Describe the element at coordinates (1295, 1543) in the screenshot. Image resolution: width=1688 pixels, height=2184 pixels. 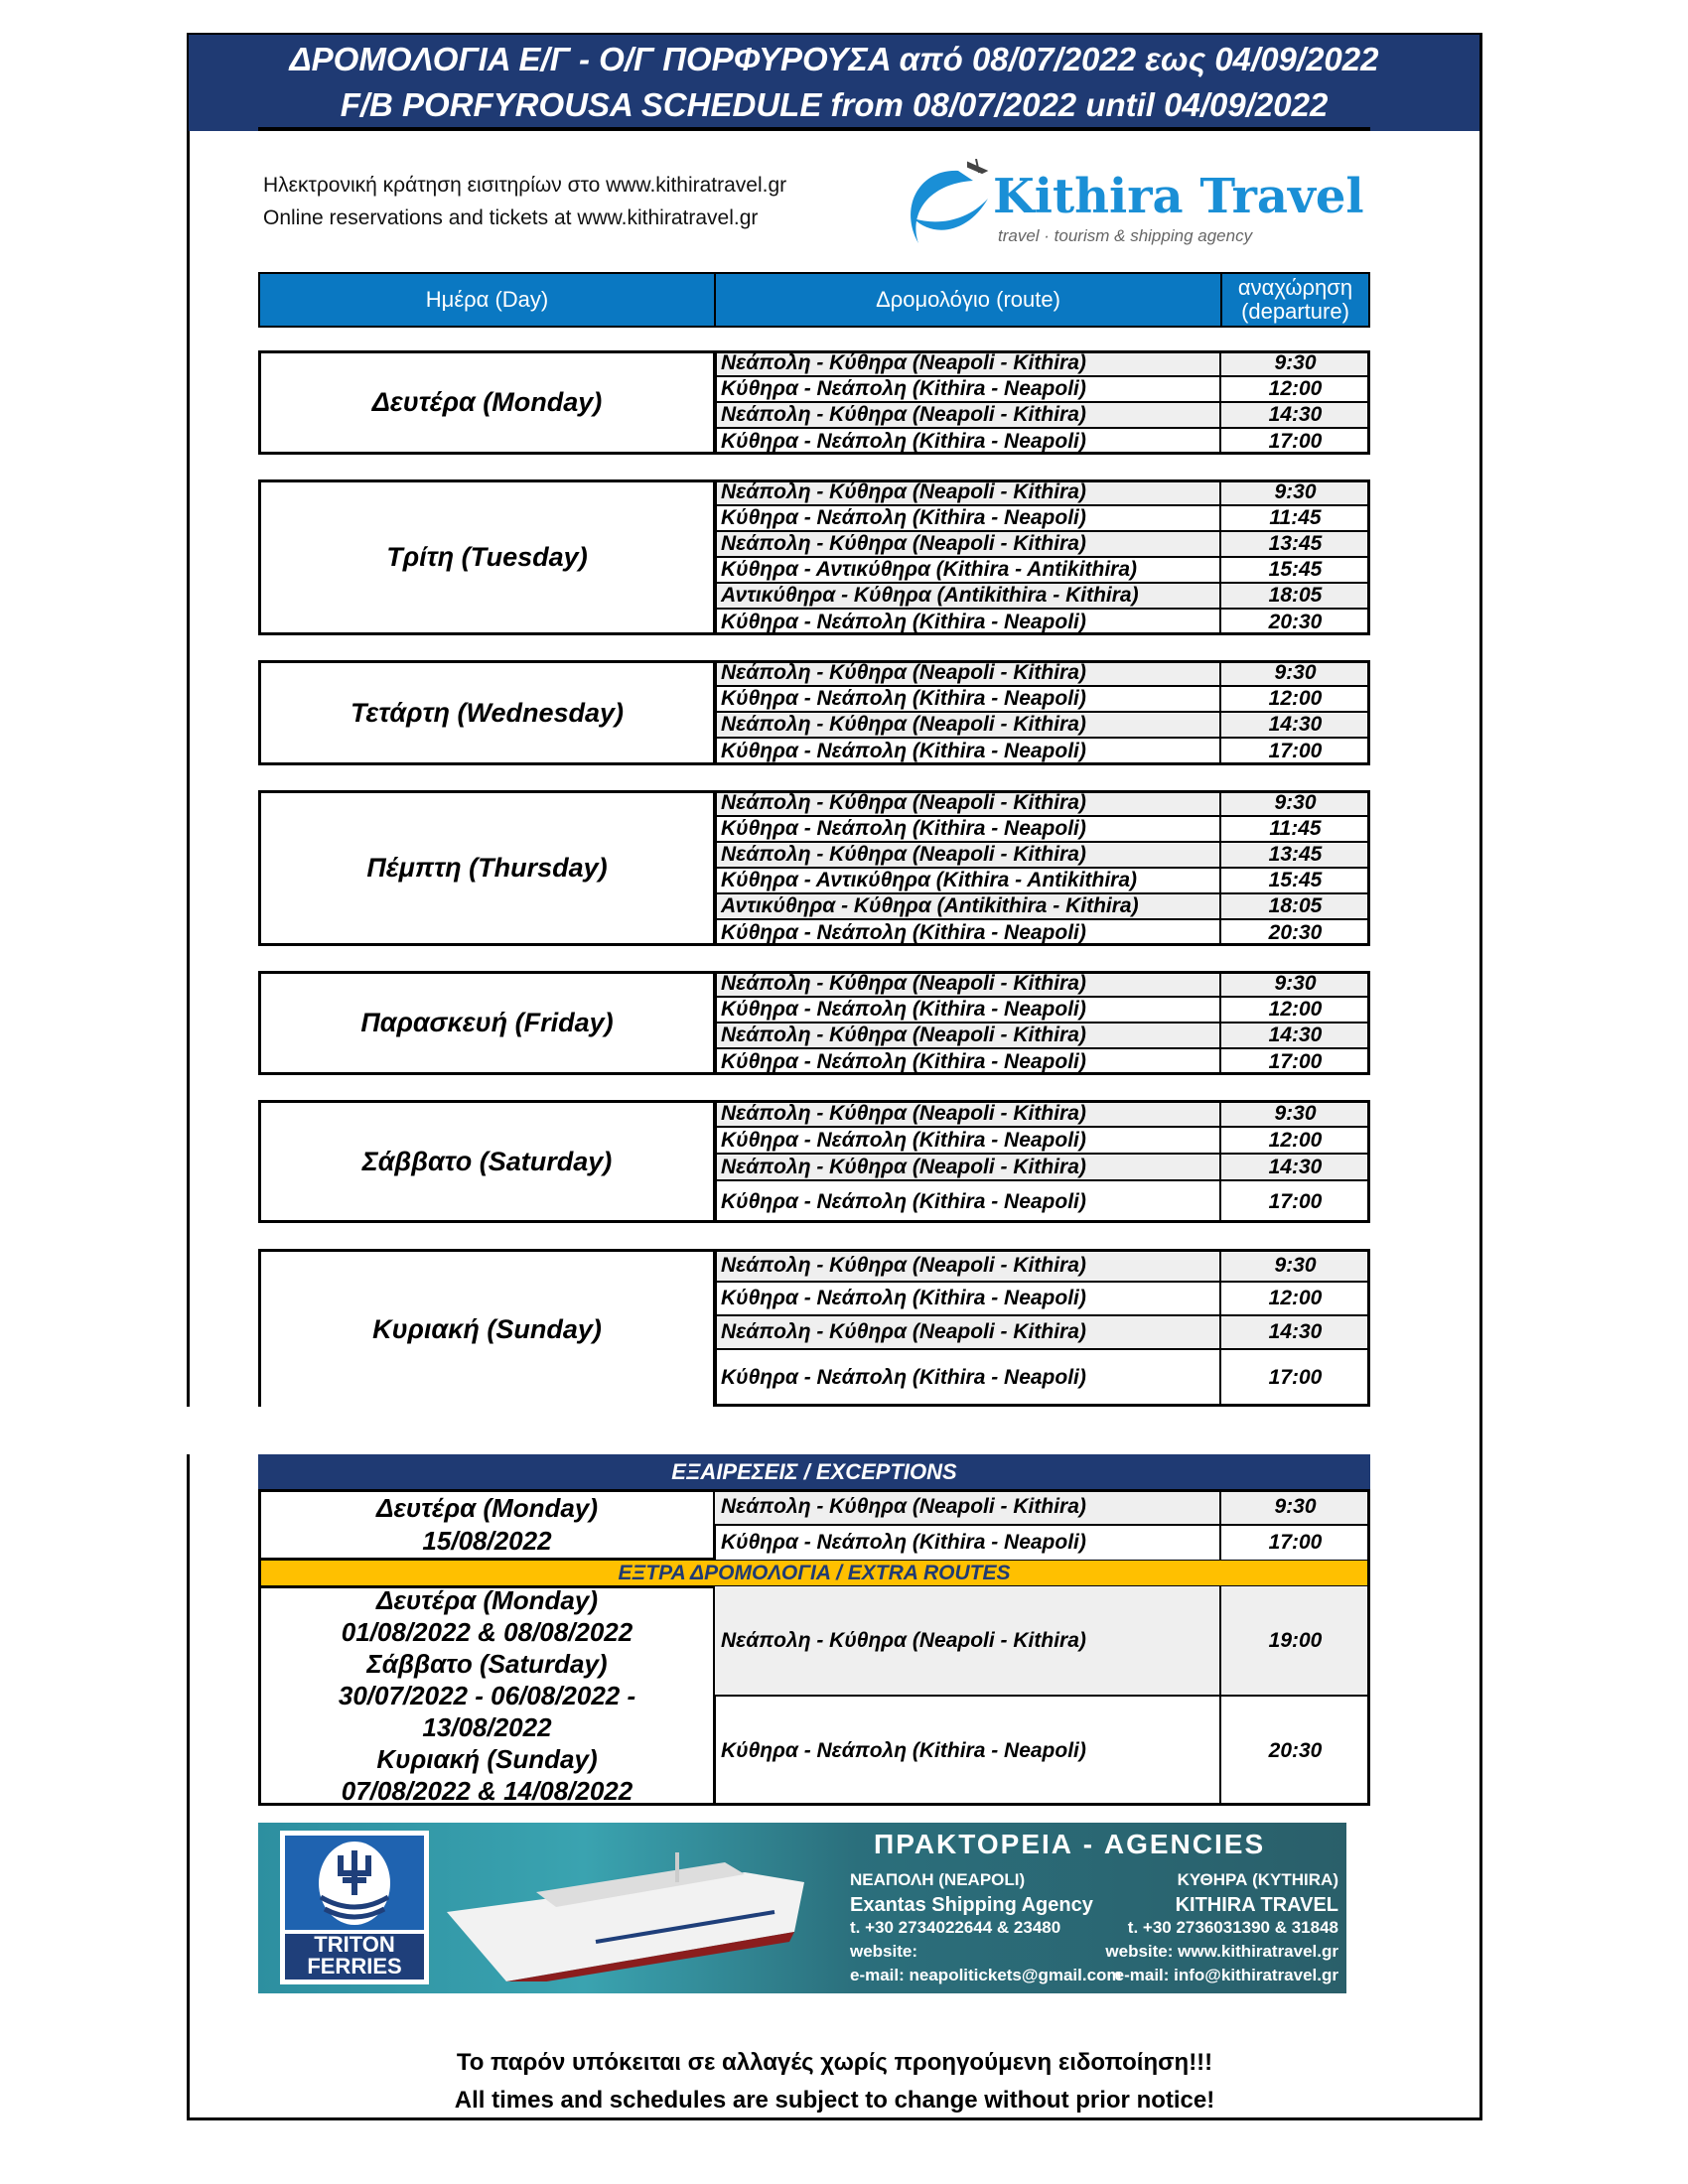
I see `exception-departure-time: 17:00` at that location.